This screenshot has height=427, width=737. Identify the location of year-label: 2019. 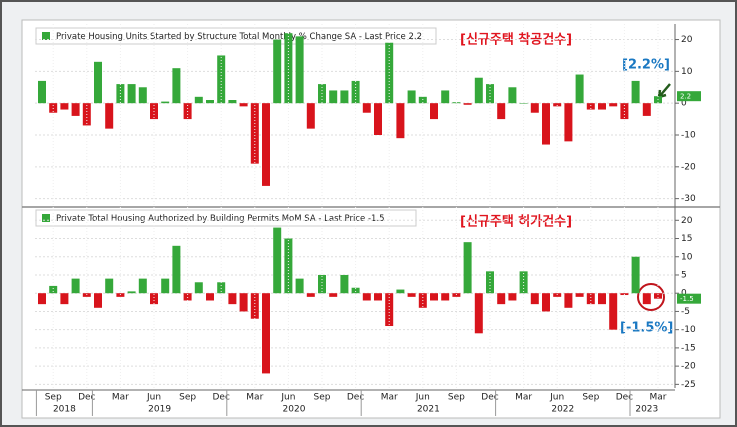
(159, 410).